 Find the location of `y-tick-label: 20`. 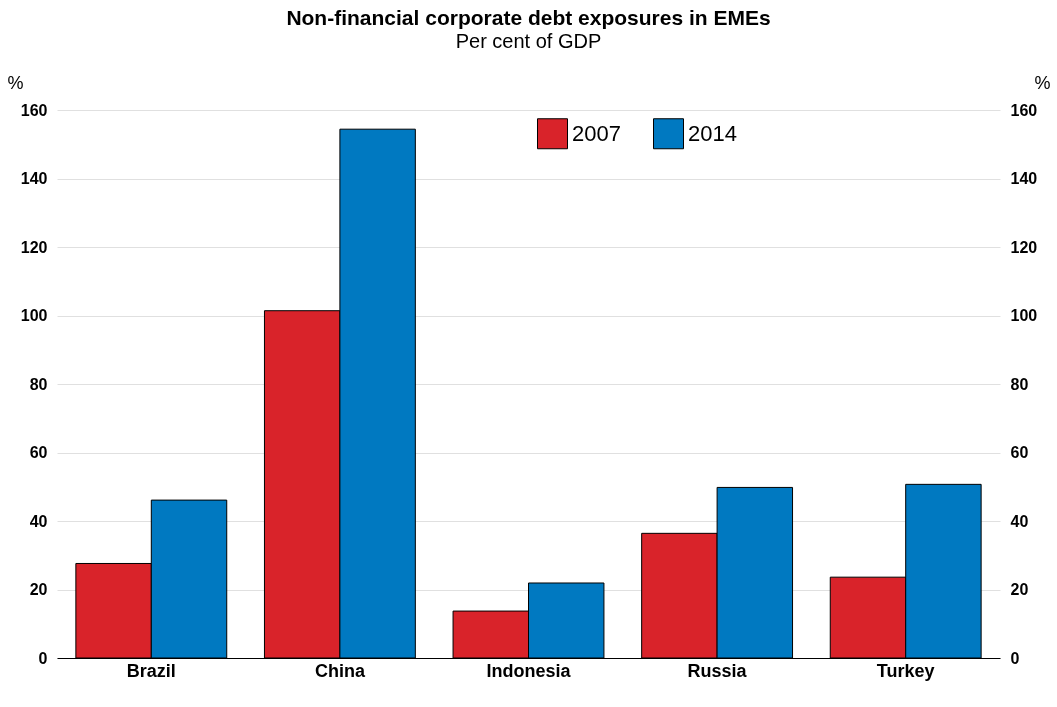

y-tick-label: 20 is located at coordinates (38, 589).